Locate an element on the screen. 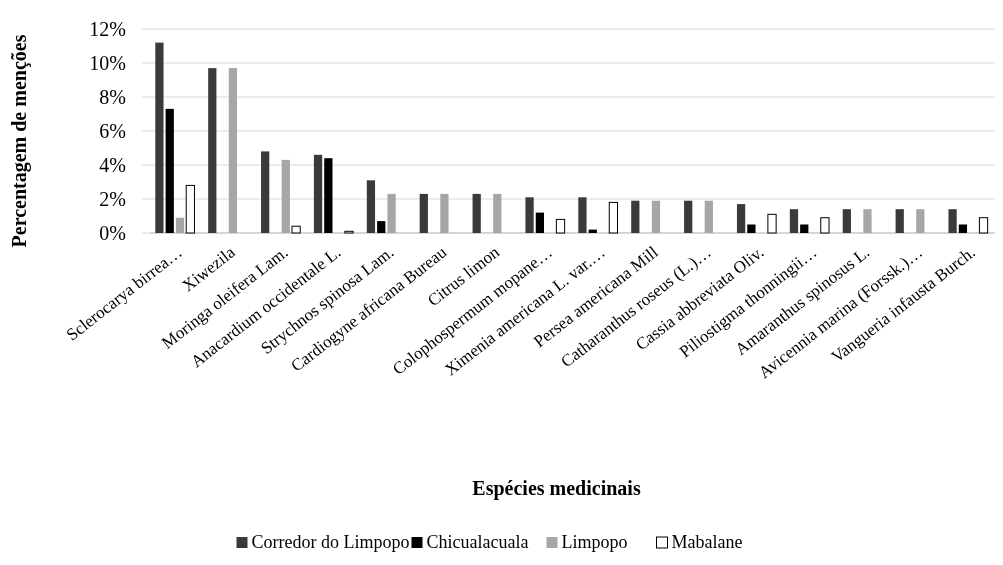 Image resolution: width=1003 pixels, height=565 pixels. legend-label: Corredor do Limpopo is located at coordinates (330, 542).